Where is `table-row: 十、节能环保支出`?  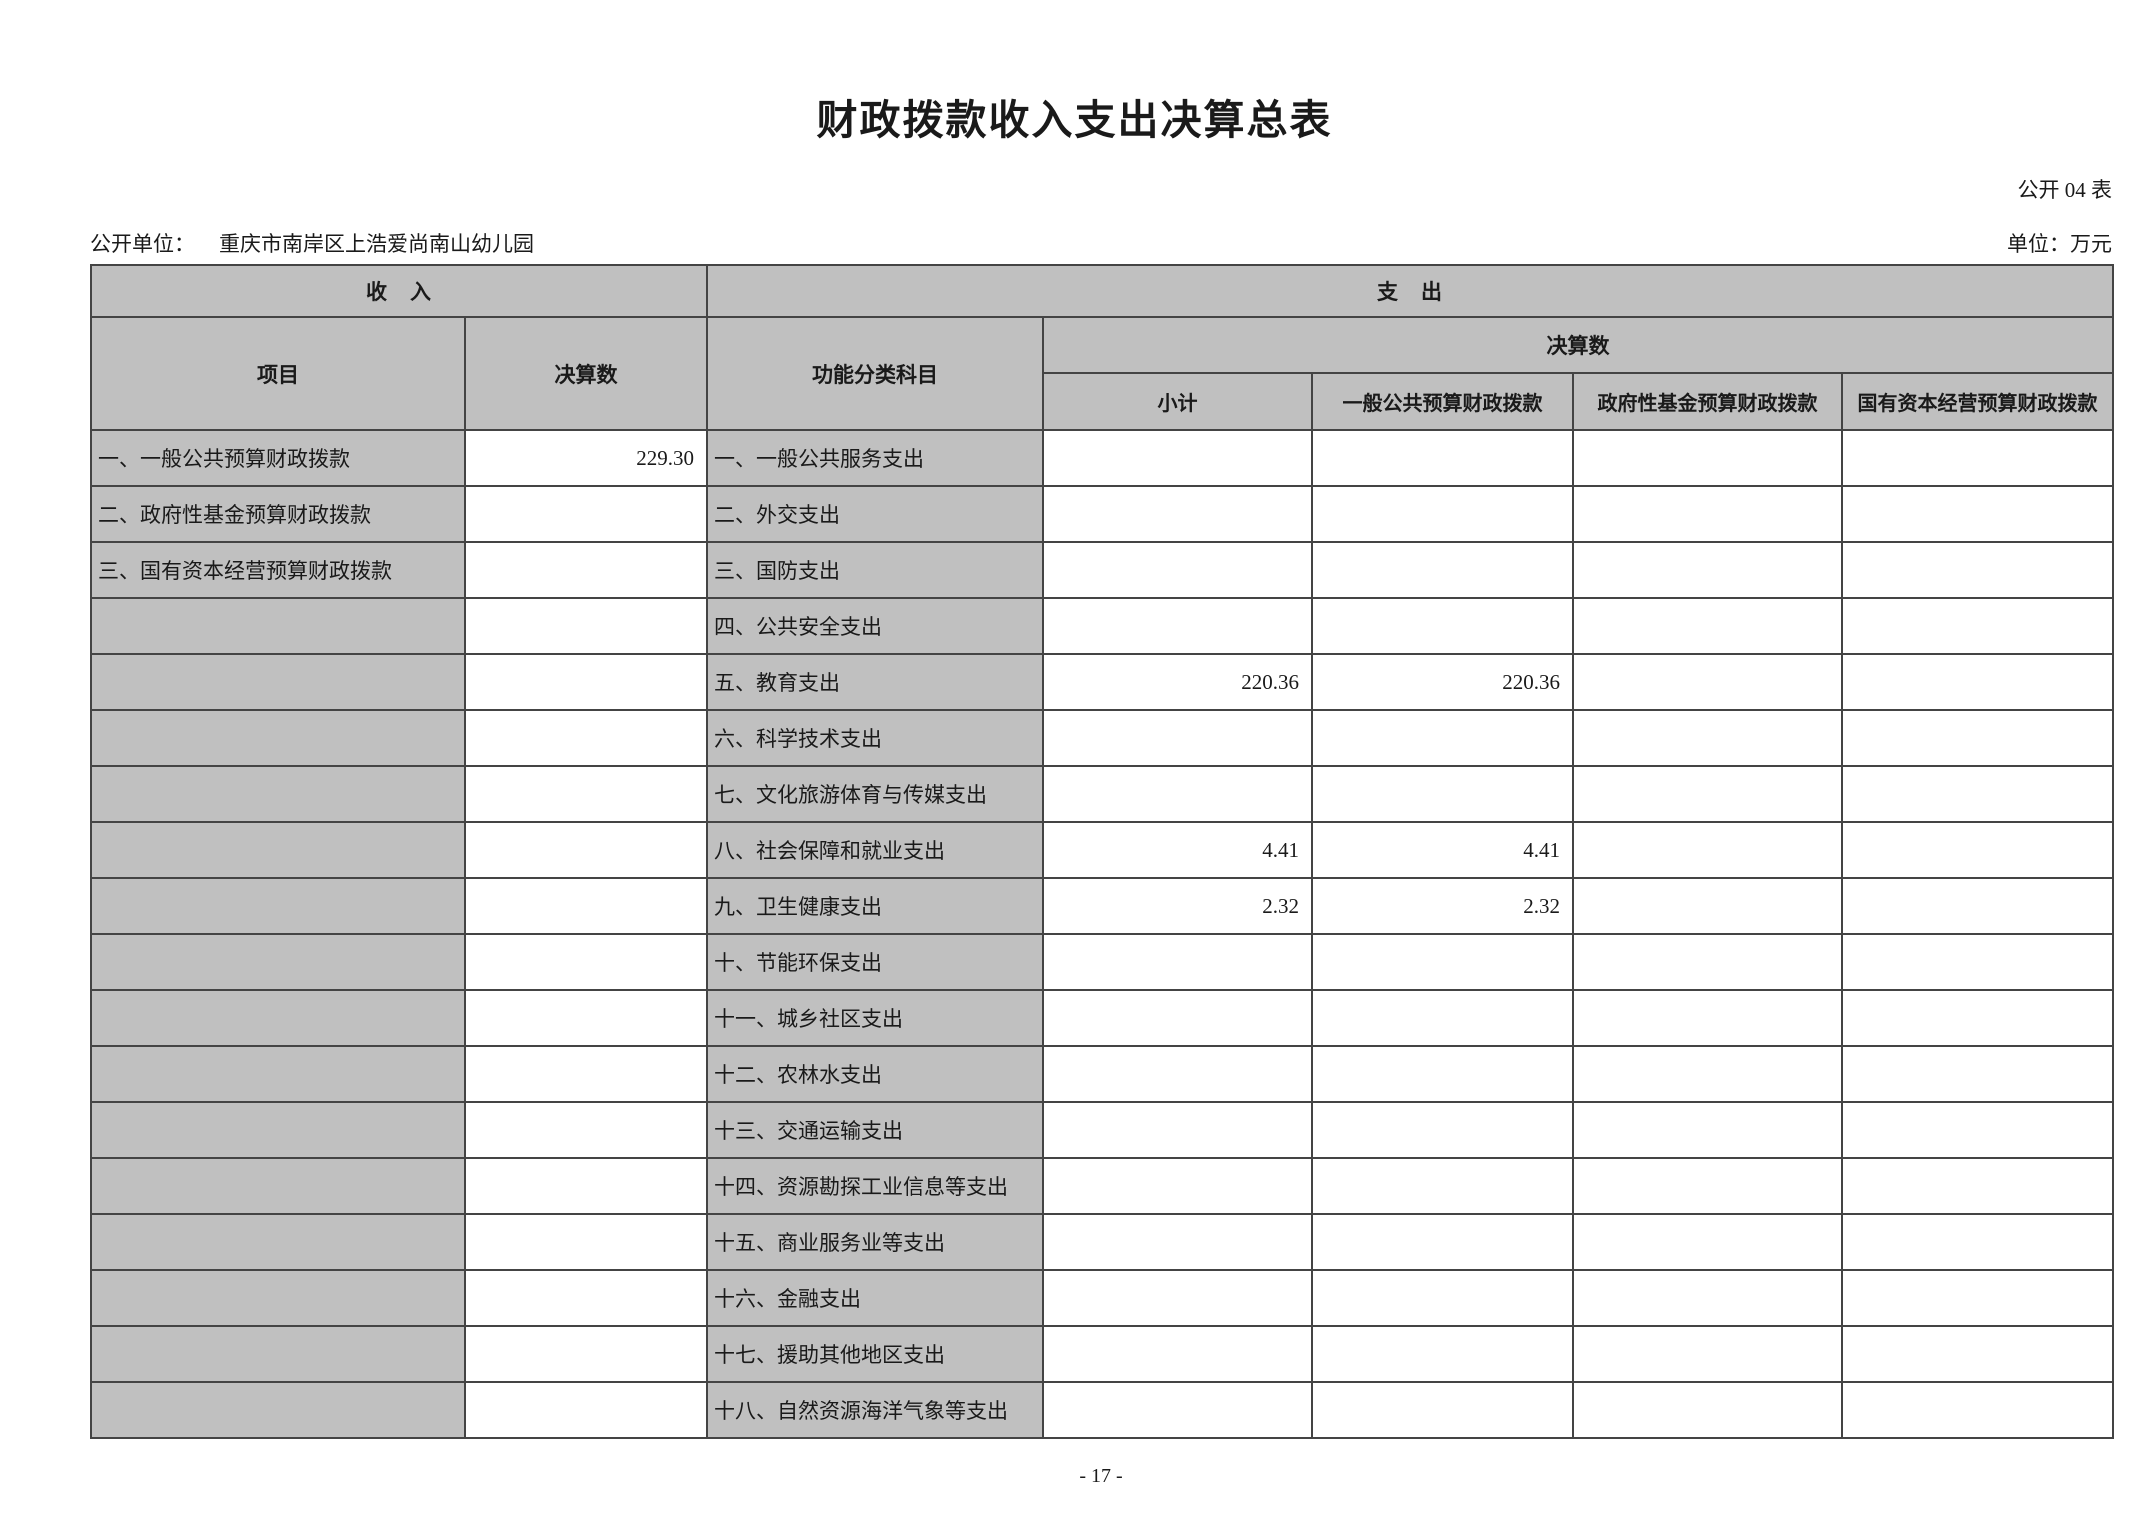 table-row: 十、节能环保支出 is located at coordinates (1102, 962).